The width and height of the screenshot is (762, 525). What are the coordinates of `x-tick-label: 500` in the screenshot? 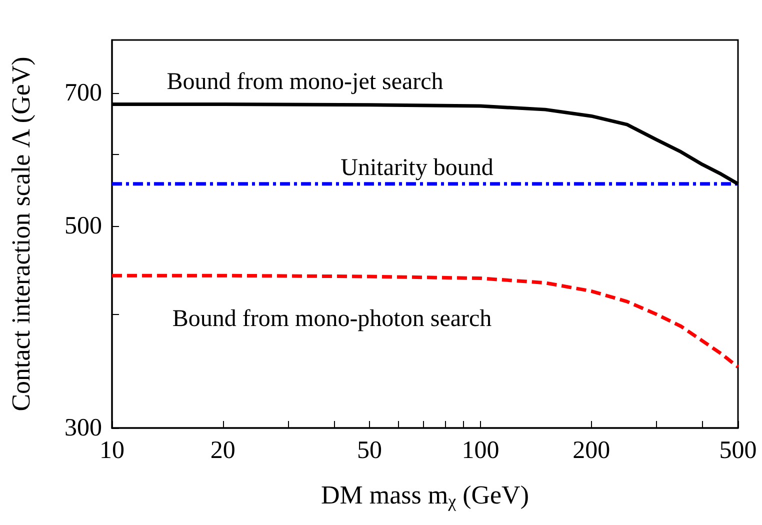 It's located at (738, 450).